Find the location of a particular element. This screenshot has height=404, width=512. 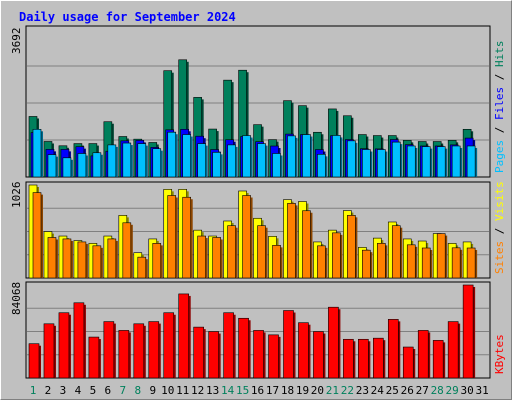

x-tick-label: 3 is located at coordinates (63, 390).